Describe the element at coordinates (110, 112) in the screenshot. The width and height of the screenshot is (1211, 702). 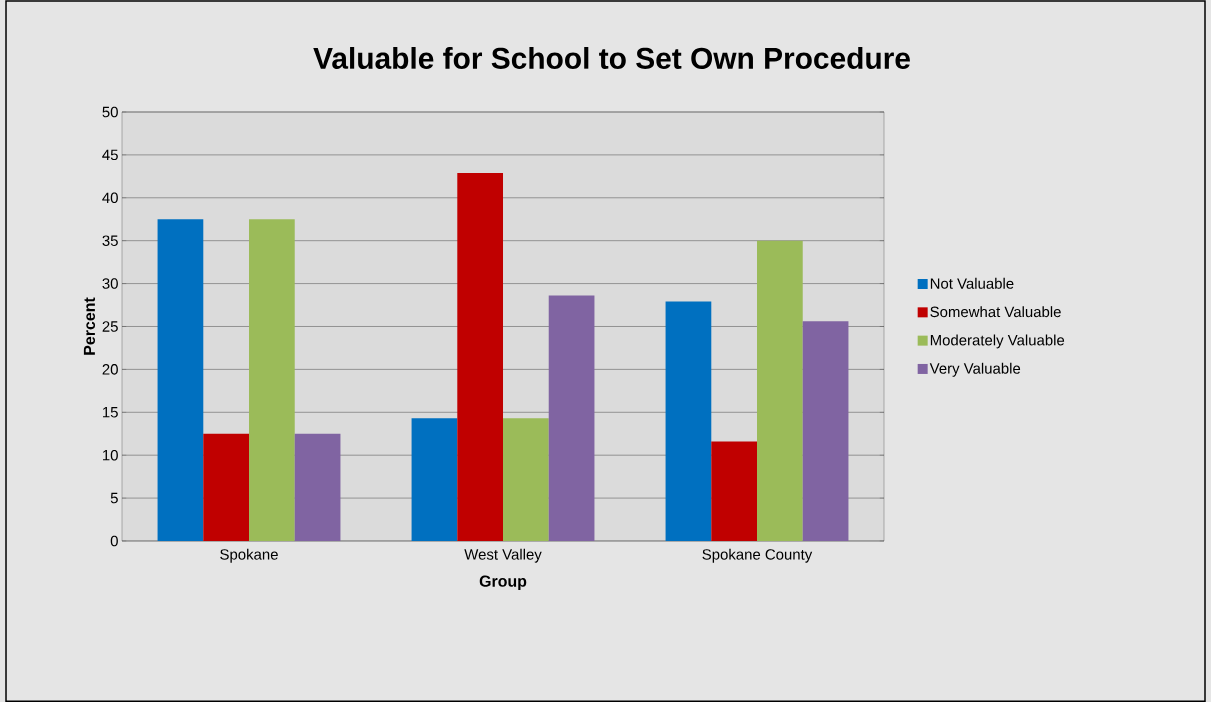
I see `y-tick-label: 50` at that location.